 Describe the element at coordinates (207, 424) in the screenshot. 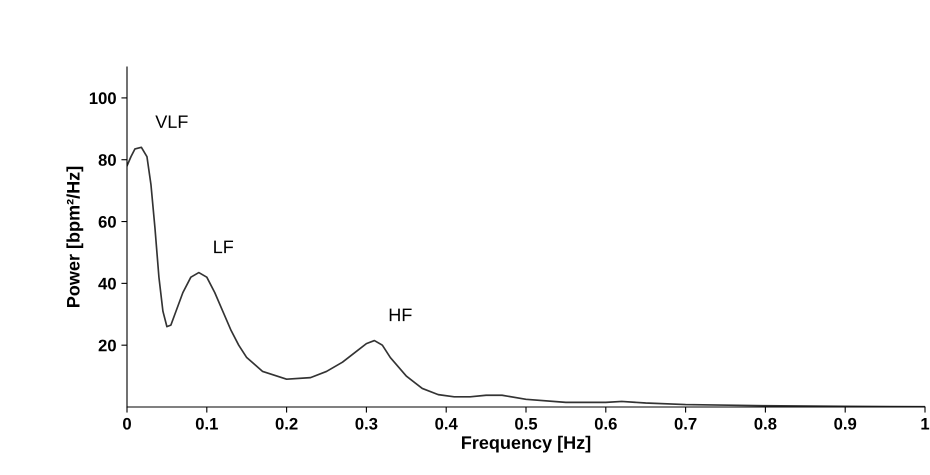

I see `x-tick-label: 0.1` at that location.